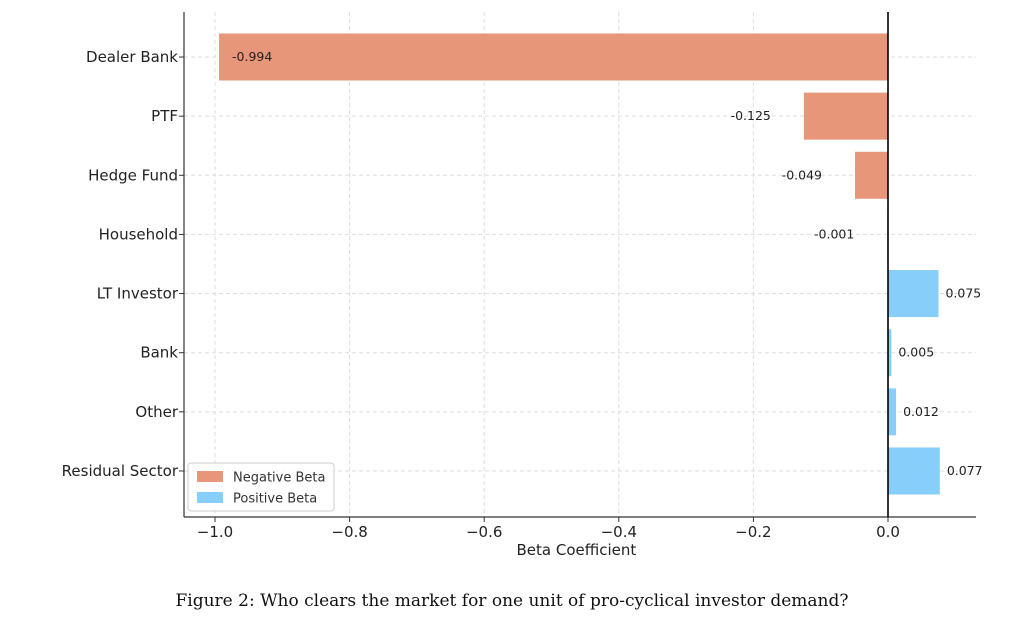  I want to click on bar-ptf, so click(845, 116).